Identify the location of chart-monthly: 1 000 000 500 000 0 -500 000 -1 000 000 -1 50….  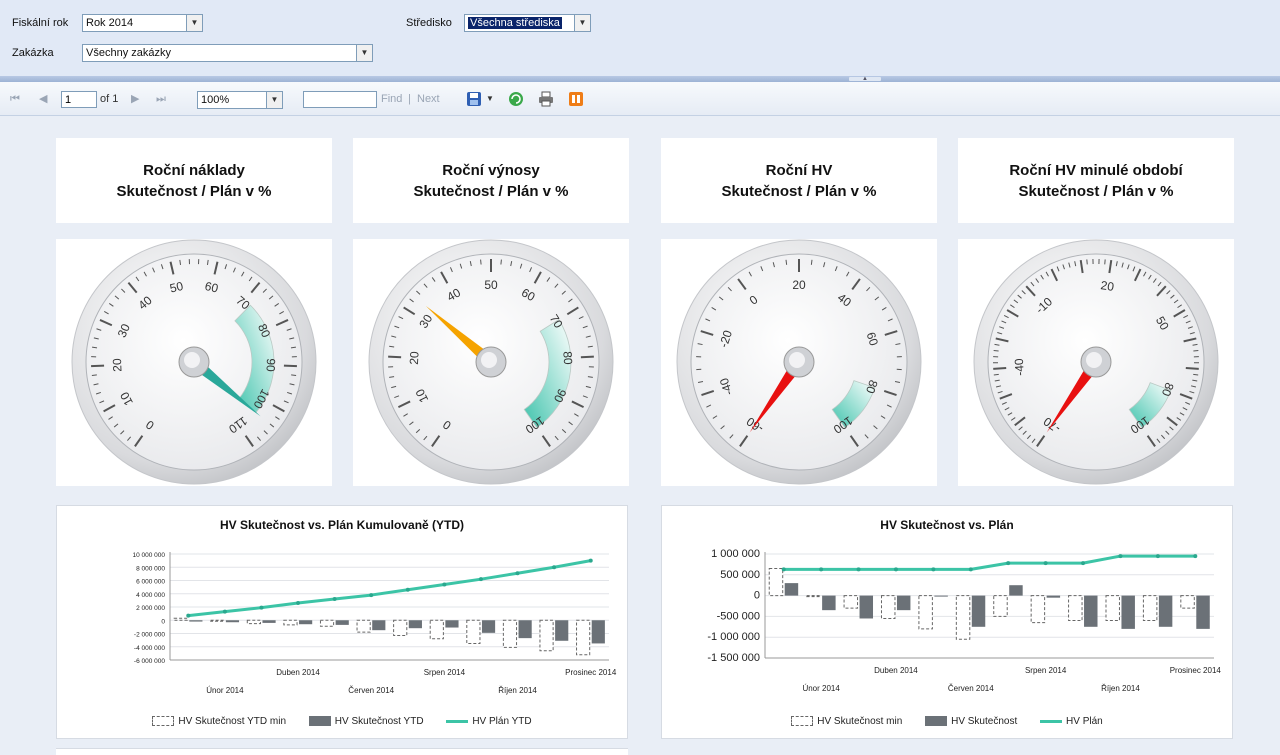
(964, 620).